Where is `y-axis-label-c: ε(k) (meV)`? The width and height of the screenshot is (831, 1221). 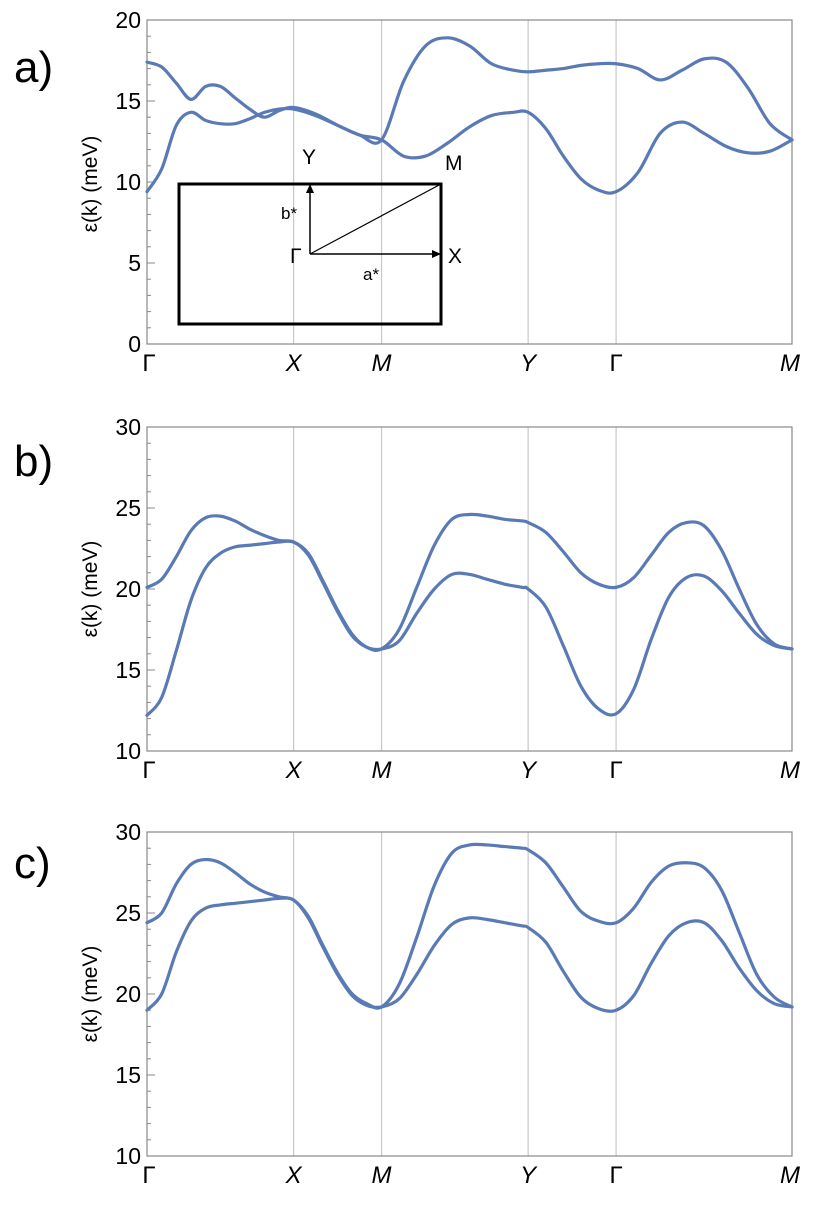
y-axis-label-c: ε(k) (meV) is located at coordinates (90, 994).